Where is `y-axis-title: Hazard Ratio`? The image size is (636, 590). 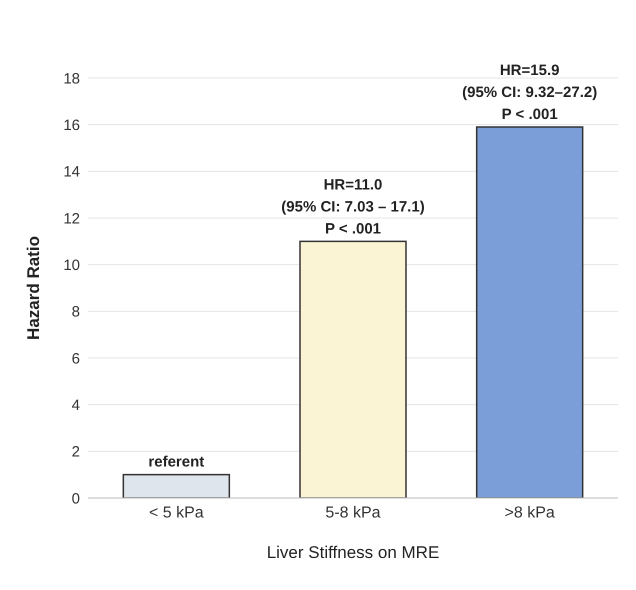 y-axis-title: Hazard Ratio is located at coordinates (34, 288).